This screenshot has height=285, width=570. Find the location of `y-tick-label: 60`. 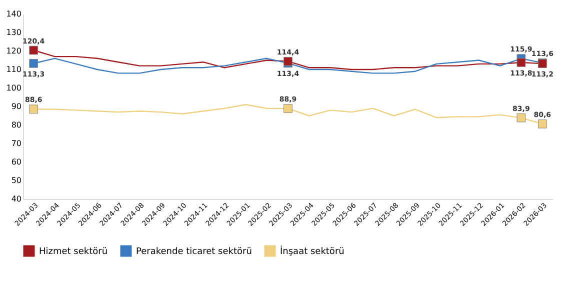

y-tick-label: 60 is located at coordinates (16, 162).